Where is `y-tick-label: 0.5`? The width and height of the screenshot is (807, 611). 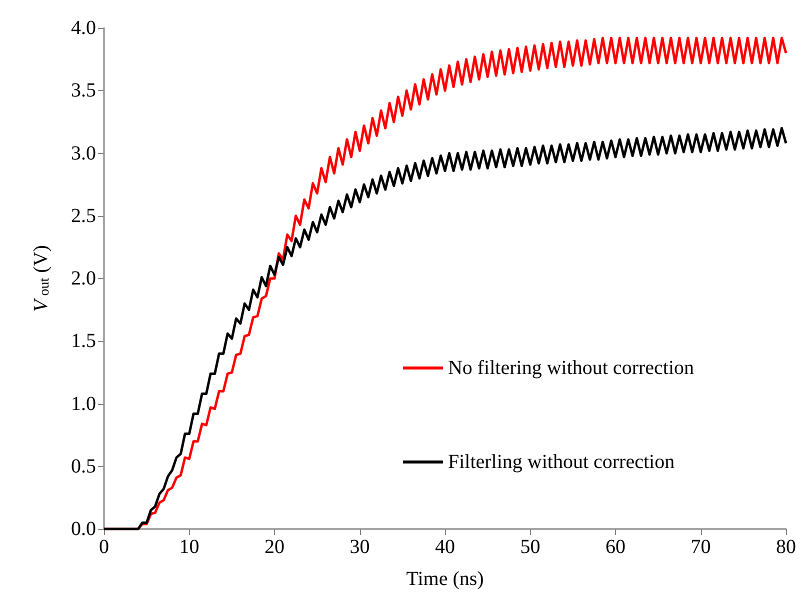
y-tick-label: 0.5 is located at coordinates (83, 466).